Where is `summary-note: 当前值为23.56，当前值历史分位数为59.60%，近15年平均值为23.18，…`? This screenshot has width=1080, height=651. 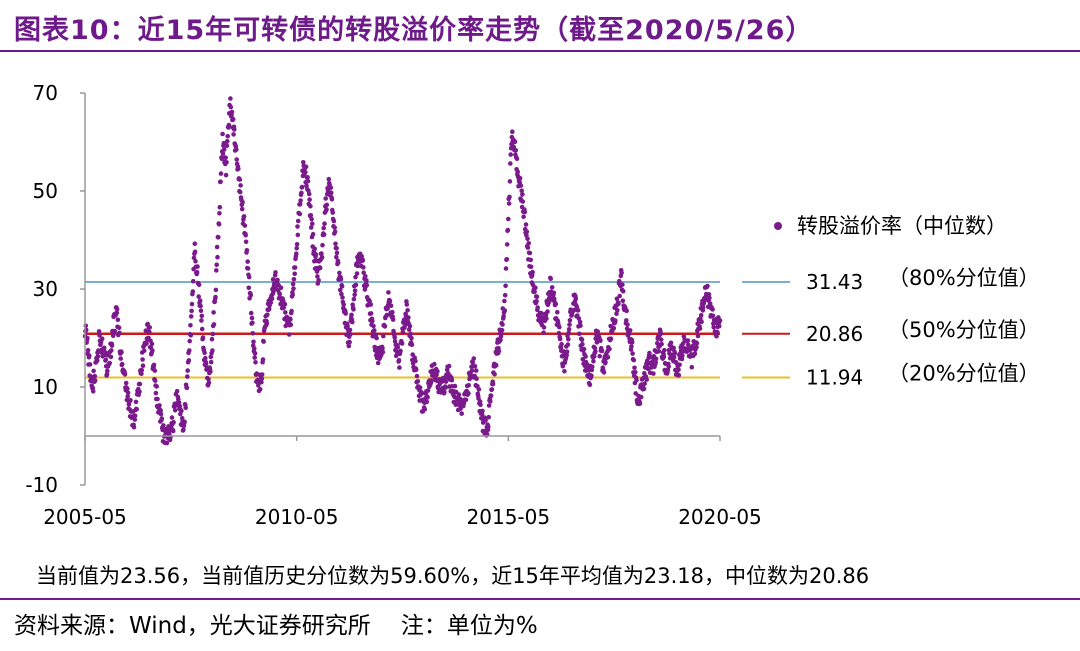
summary-note: 当前值为23.56，当前值历史分位数为59.60%，近15年平均值为23.18，… is located at coordinates (453, 576).